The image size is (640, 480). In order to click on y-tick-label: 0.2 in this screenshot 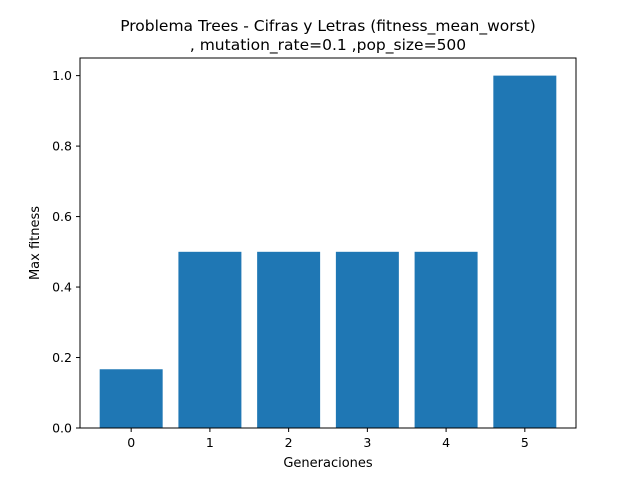, I will do `click(62, 357)`.